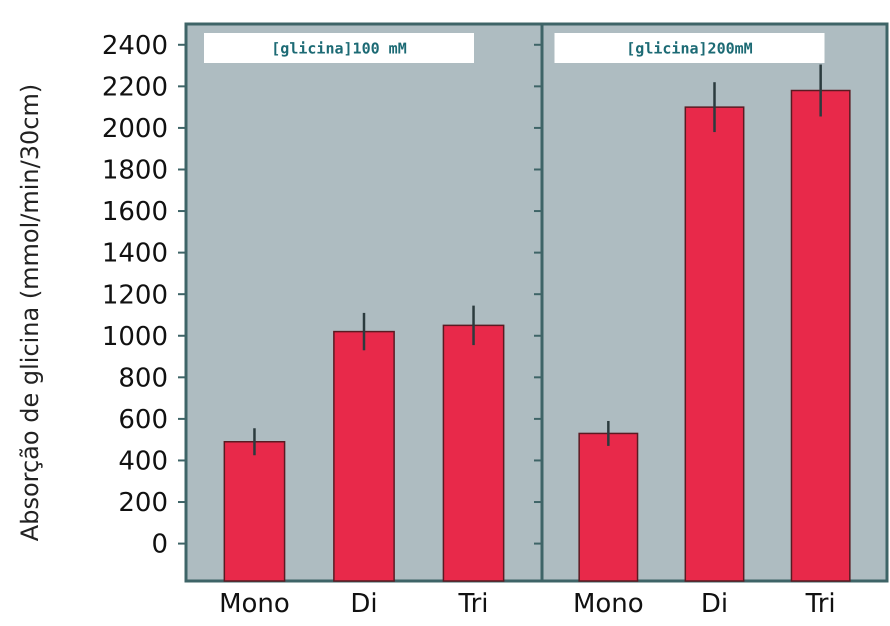 The width and height of the screenshot is (890, 626). I want to click on y-tick-label: 1000, so click(135, 337).